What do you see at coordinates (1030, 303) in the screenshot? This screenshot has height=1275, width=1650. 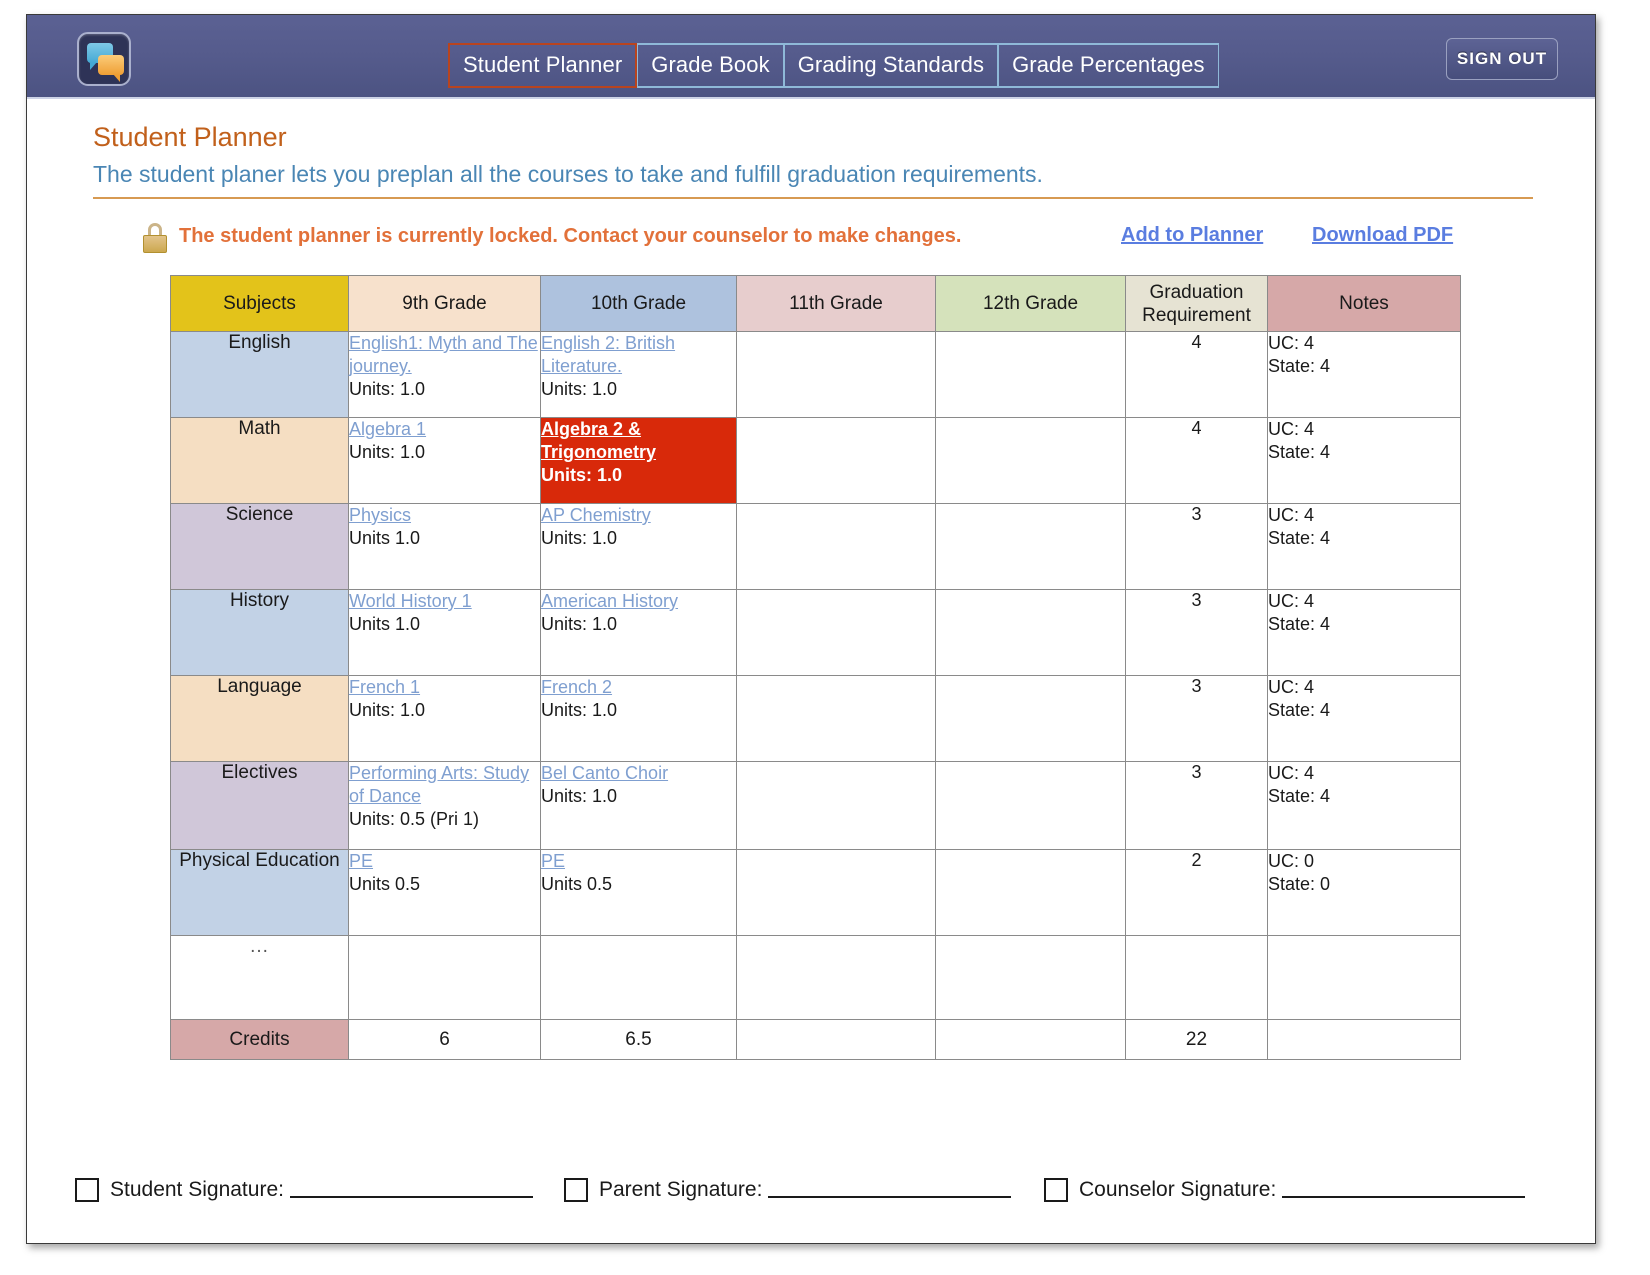 I see `column-header-12th-grade: 12th Grade` at bounding box center [1030, 303].